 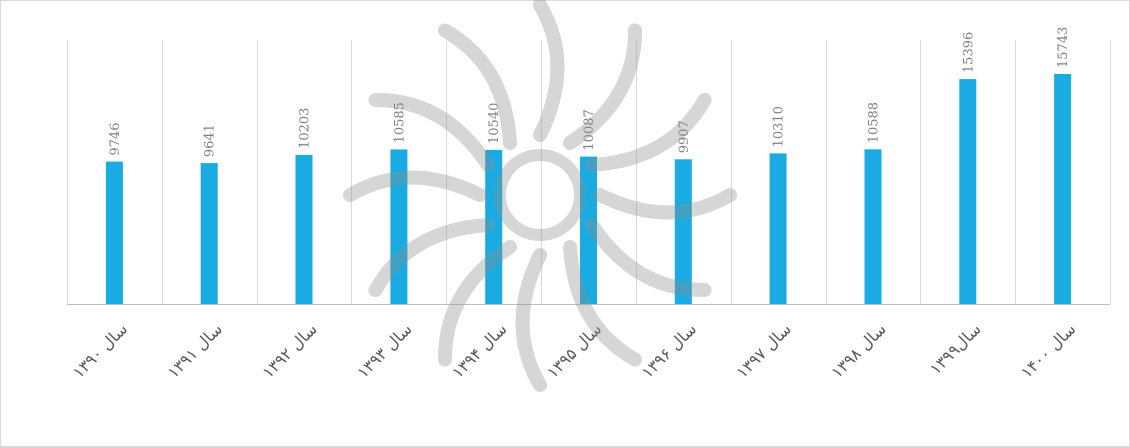 I want to click on watermark-center, so click(x=540, y=195).